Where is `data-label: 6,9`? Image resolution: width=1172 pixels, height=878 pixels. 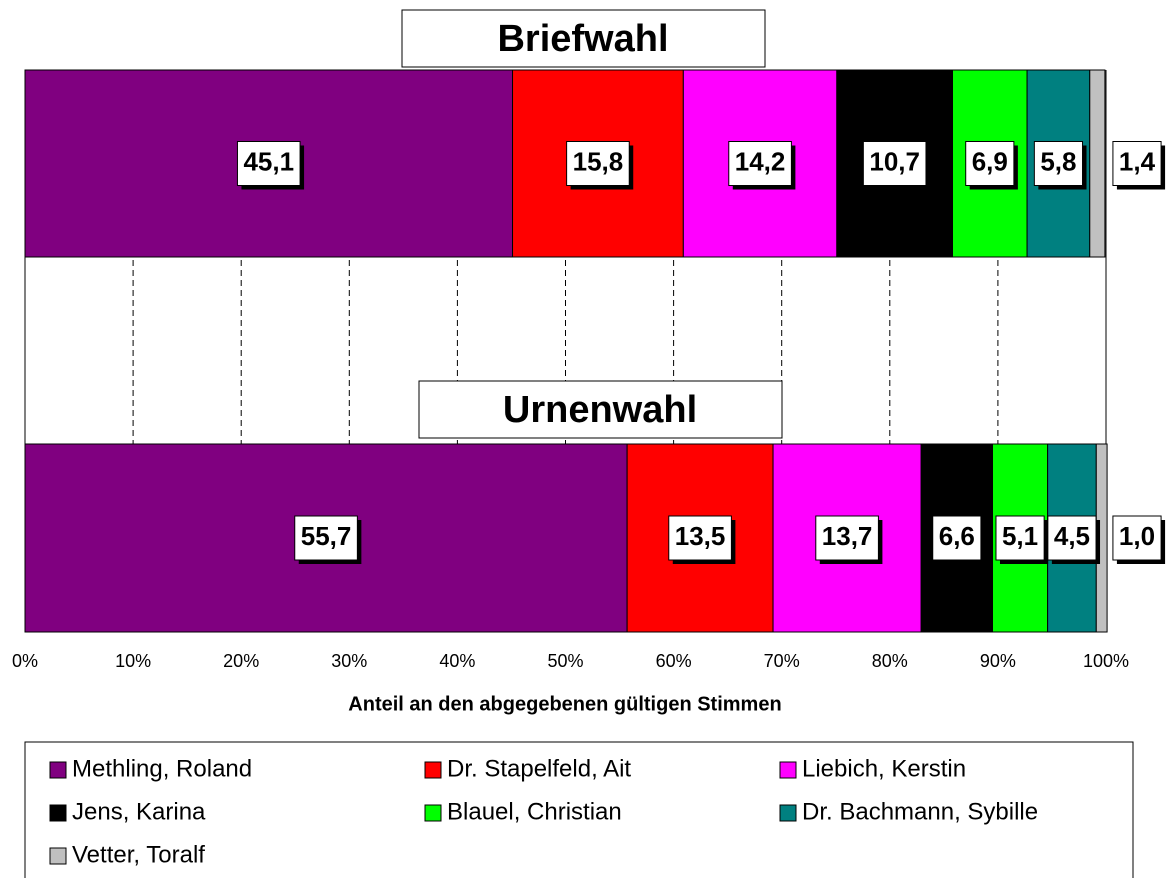
data-label: 6,9 is located at coordinates (990, 161).